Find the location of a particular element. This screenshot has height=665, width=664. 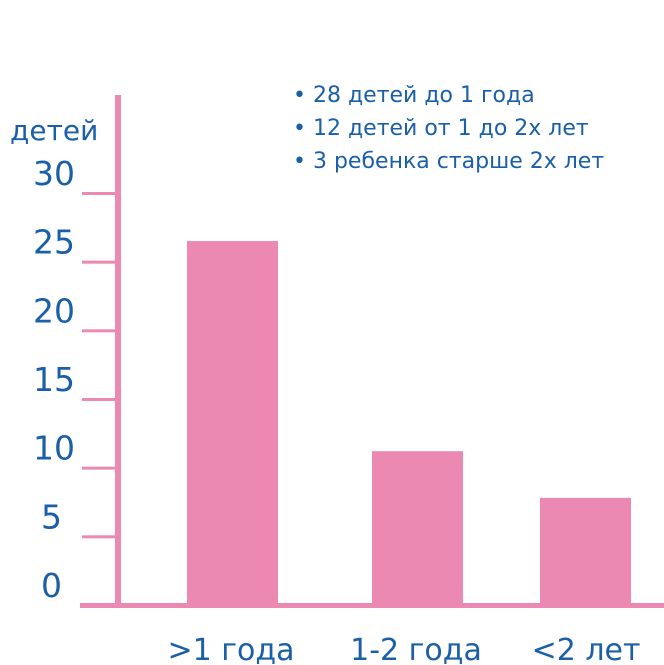

x-tick-label-0: >1 года is located at coordinates (230, 649).